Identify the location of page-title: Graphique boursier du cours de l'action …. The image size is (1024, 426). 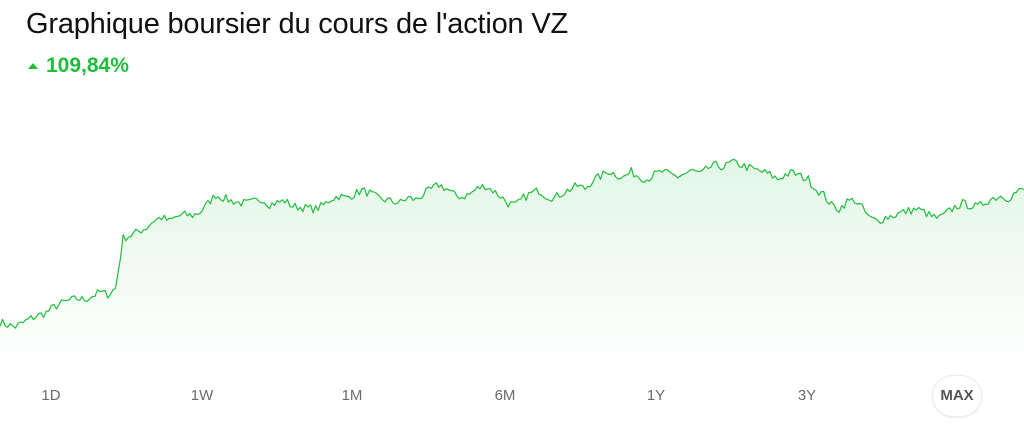
(297, 24).